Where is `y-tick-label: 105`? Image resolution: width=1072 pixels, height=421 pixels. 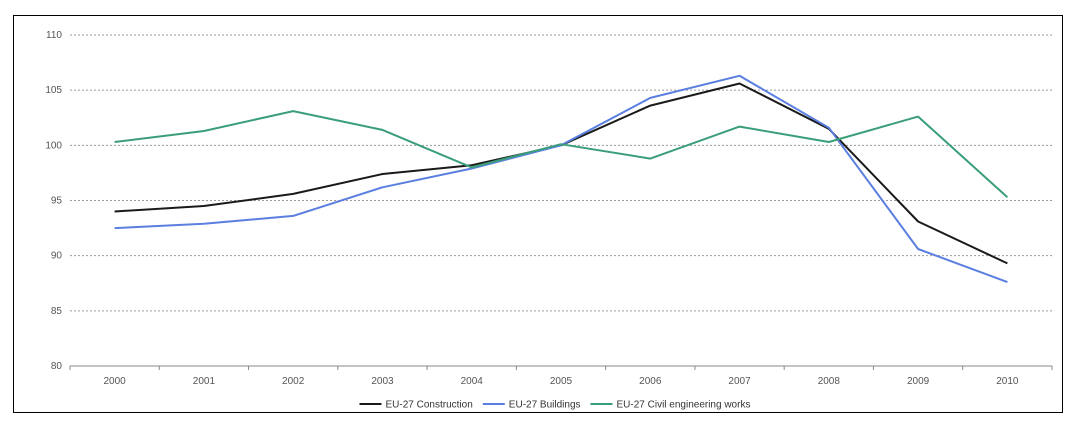
y-tick-label: 105 is located at coordinates (53, 90).